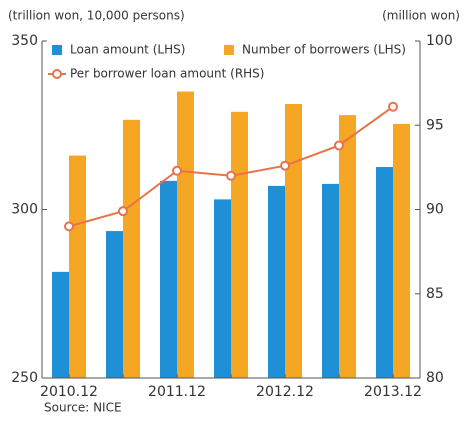 This screenshot has width=465, height=430. Describe the element at coordinates (24, 378) in the screenshot. I see `y-tick-label: 250` at that location.